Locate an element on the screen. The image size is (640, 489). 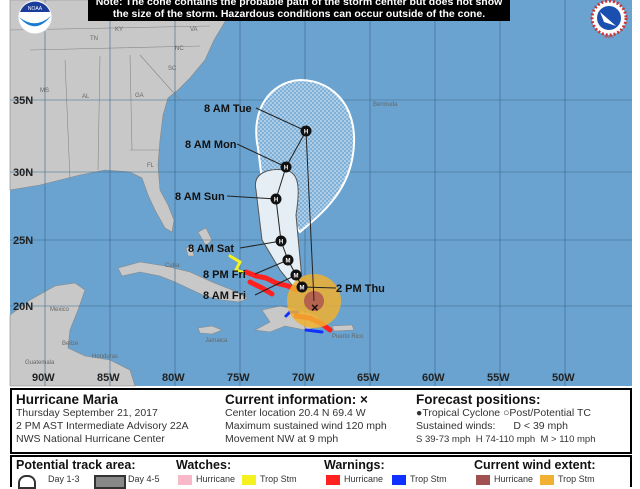
storm-range: S 39-73 mph is located at coordinates (443, 439).